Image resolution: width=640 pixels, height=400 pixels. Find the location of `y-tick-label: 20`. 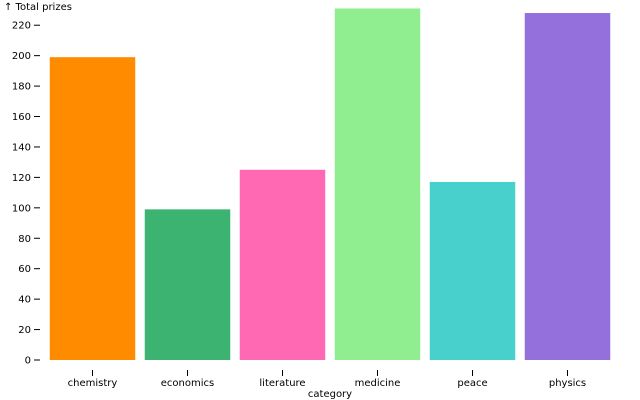

y-tick-label: 20 is located at coordinates (24, 330).